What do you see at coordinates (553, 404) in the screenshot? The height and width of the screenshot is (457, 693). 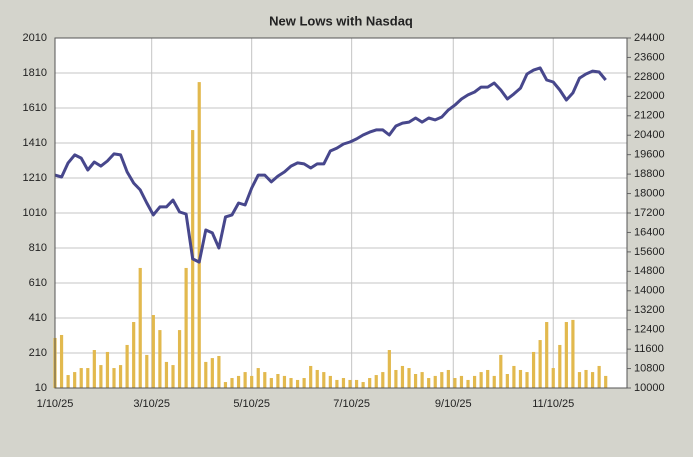 I see `x-tick-label: 11/10/25` at bounding box center [553, 404].